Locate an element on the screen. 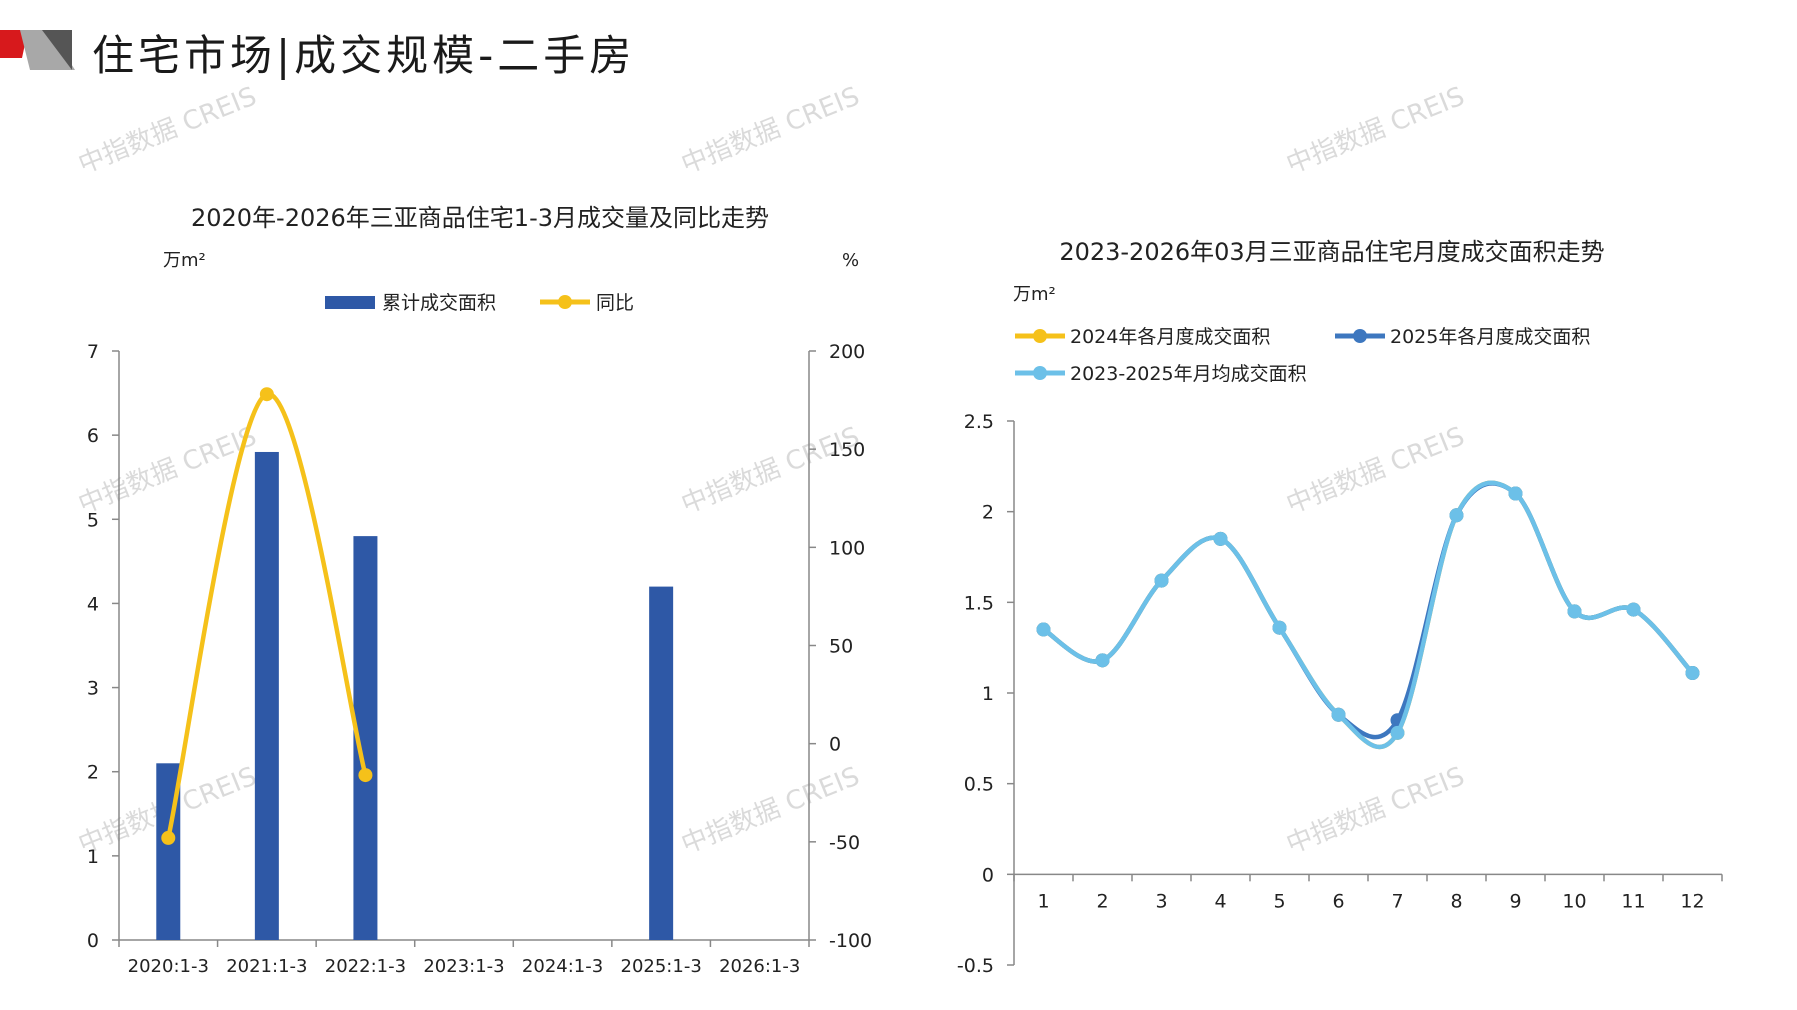  left-axis-unit: 万m² is located at coordinates (184, 260).